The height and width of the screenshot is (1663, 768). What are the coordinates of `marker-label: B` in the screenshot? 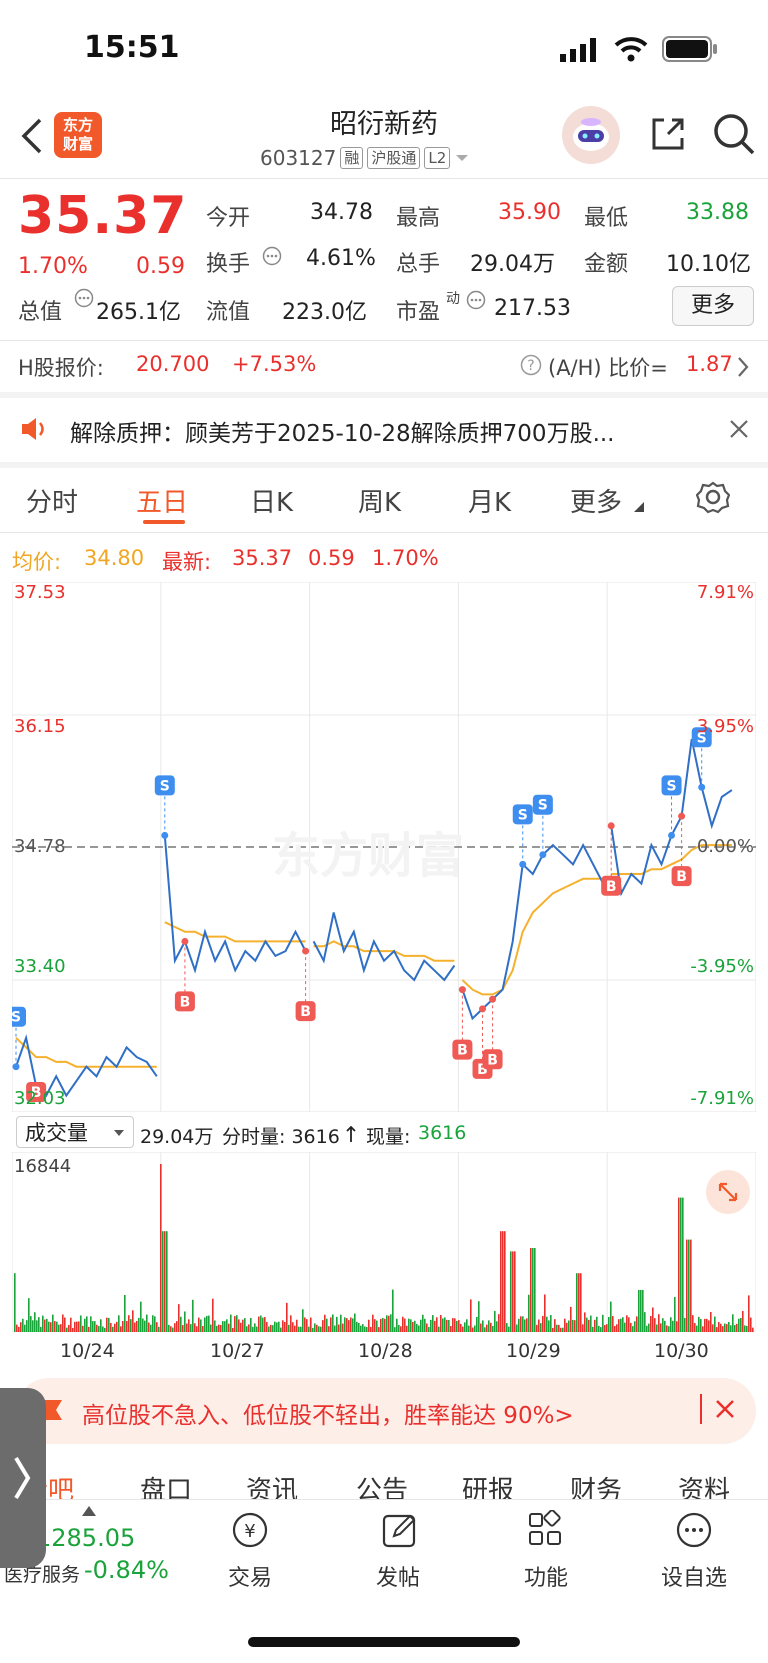 It's located at (185, 1002).